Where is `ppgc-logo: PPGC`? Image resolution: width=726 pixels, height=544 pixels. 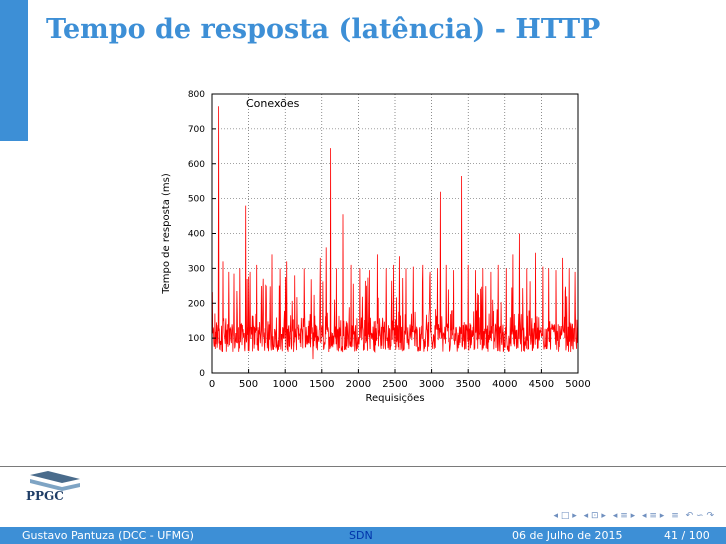
ppgc-logo: PPGC is located at coordinates (53, 487).